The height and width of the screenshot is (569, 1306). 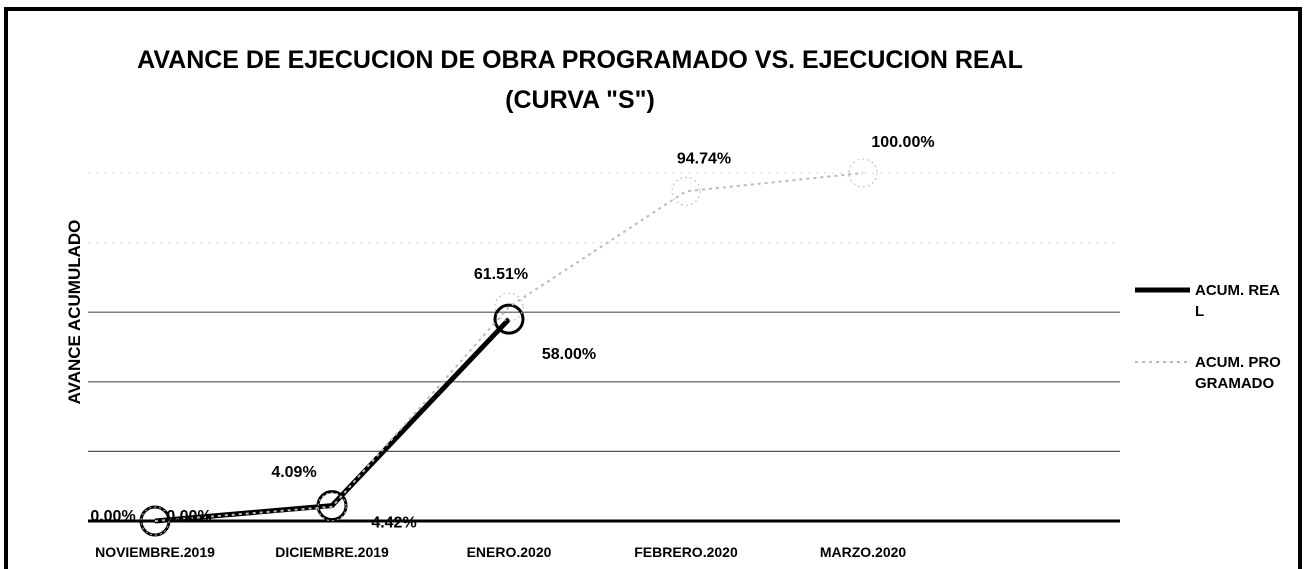 What do you see at coordinates (155, 552) in the screenshot?
I see `x-tick-label: NOVIEMBRE.2019` at bounding box center [155, 552].